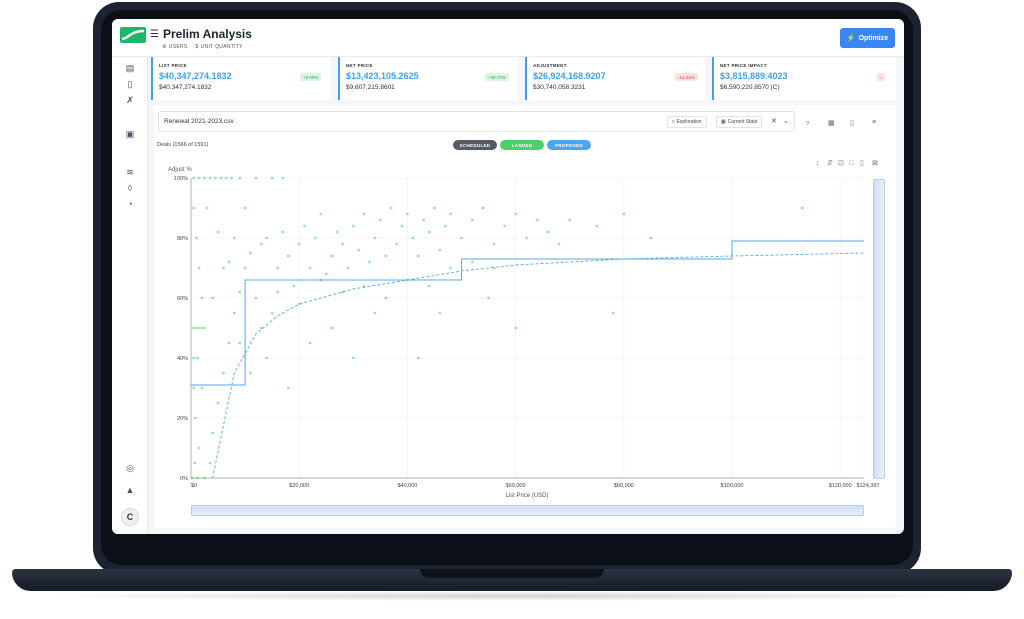  I want to click on settings-sliders-icon: ≡, so click(874, 122).